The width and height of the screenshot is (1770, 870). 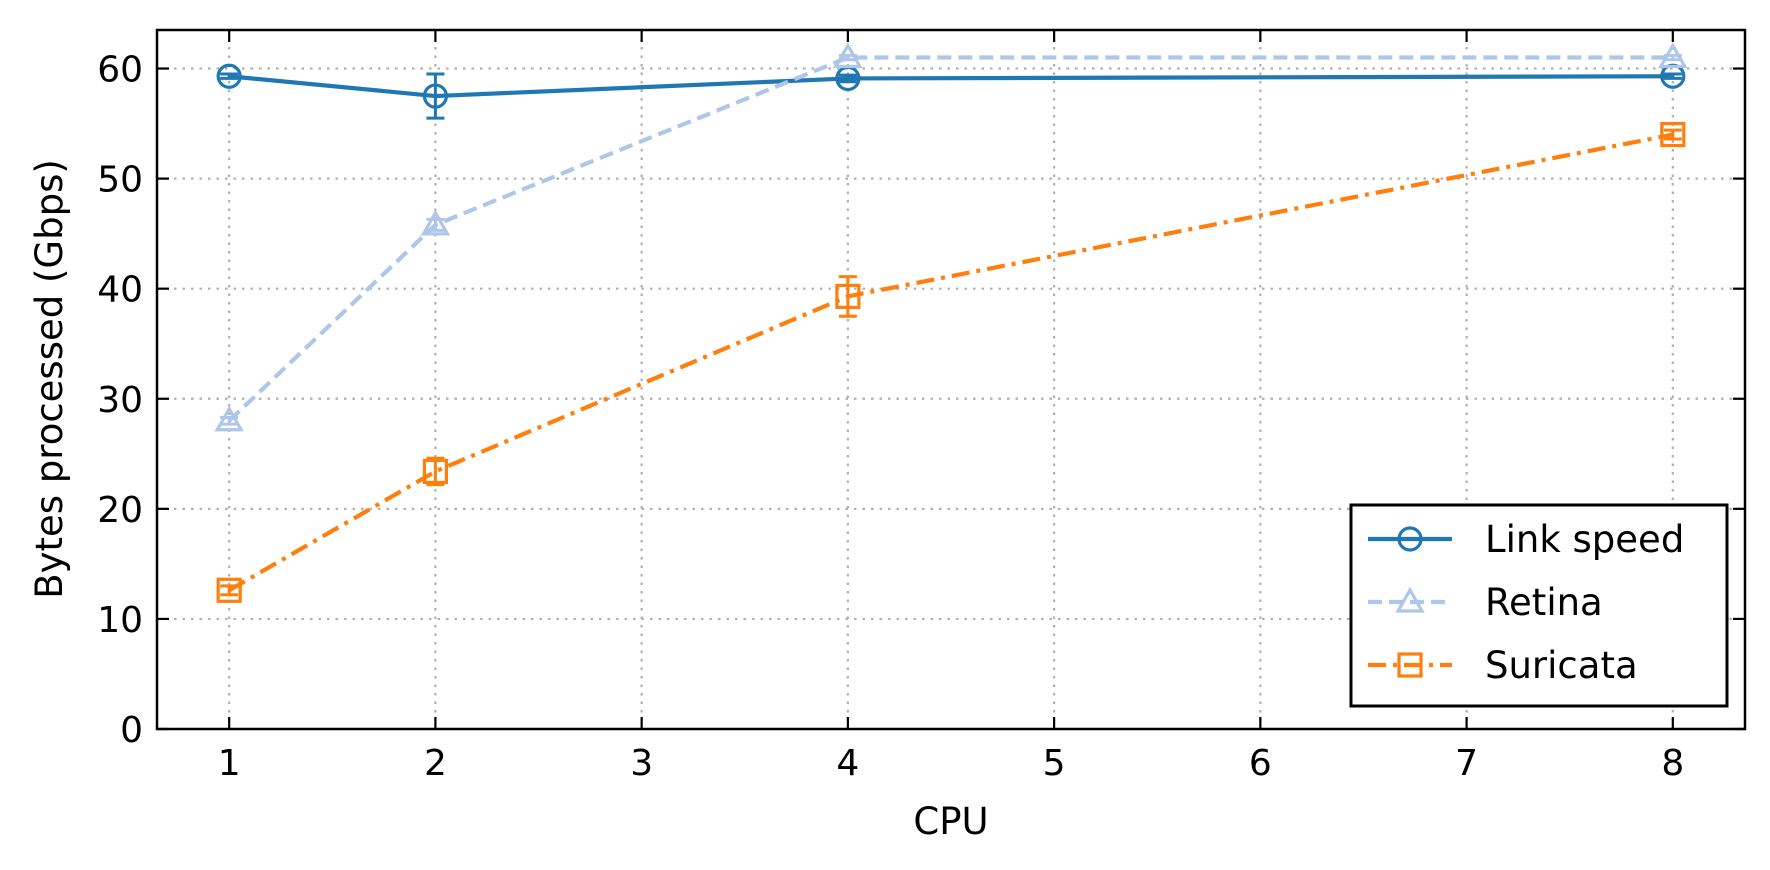 What do you see at coordinates (950, 86) in the screenshot?
I see `series-line` at bounding box center [950, 86].